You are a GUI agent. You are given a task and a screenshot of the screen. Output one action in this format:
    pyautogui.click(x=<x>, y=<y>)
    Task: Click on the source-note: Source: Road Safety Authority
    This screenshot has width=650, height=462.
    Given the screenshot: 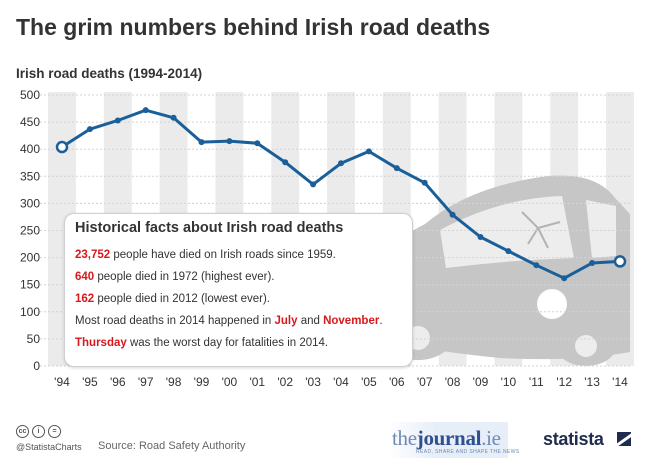 What is the action you would take?
    pyautogui.click(x=172, y=446)
    